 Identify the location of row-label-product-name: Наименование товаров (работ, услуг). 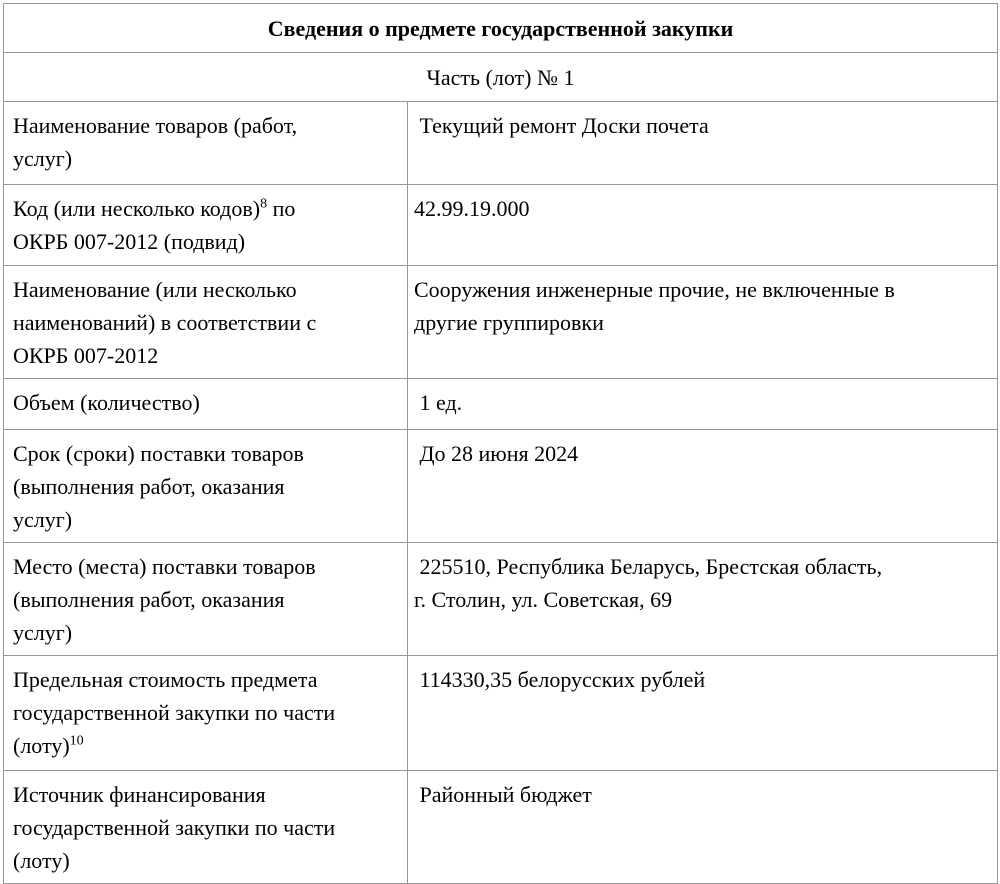
(205, 143).